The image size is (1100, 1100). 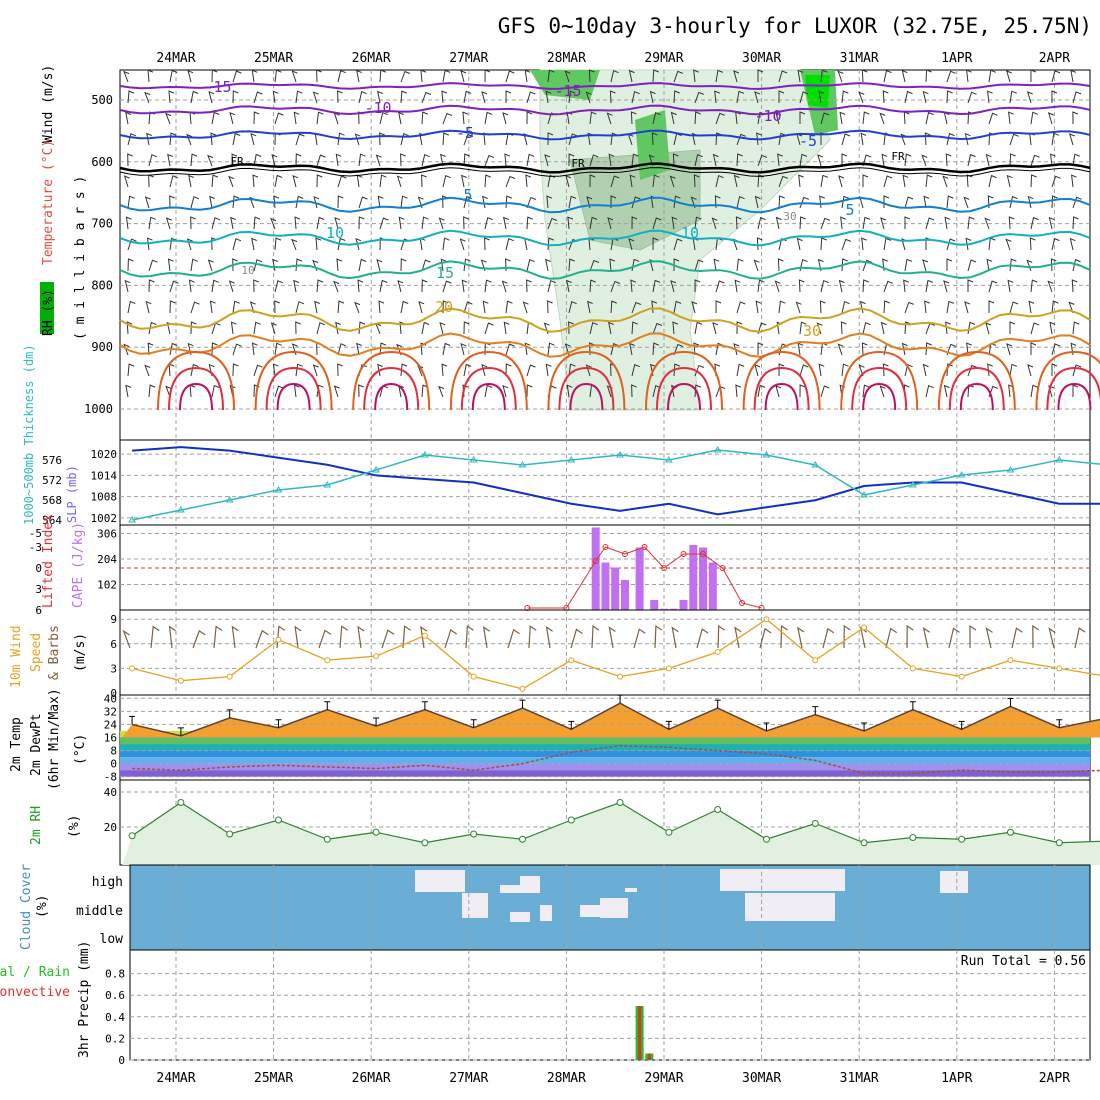 What do you see at coordinates (42, 906) in the screenshot?
I see `ylabel-cloud-unit: (%)` at bounding box center [42, 906].